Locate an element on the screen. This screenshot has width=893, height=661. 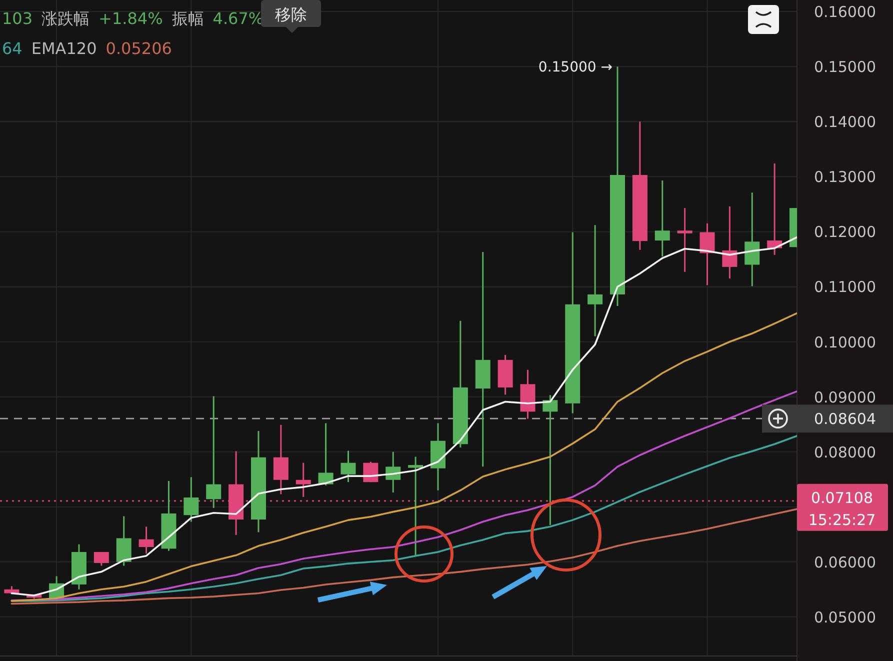
annotation: 0.15000 → is located at coordinates (575, 68).